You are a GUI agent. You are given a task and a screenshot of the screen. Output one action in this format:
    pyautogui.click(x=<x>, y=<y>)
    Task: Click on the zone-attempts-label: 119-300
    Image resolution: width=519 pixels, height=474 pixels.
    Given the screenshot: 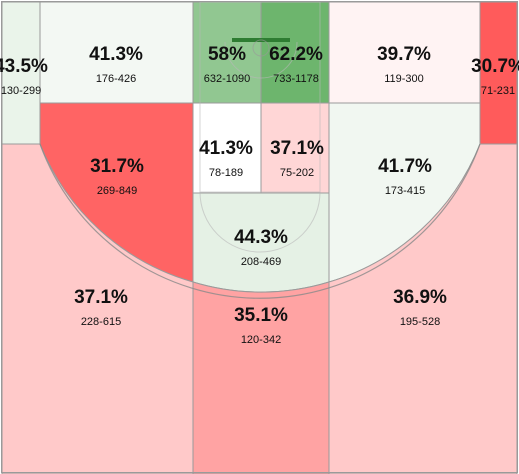 What is the action you would take?
    pyautogui.click(x=404, y=79)
    